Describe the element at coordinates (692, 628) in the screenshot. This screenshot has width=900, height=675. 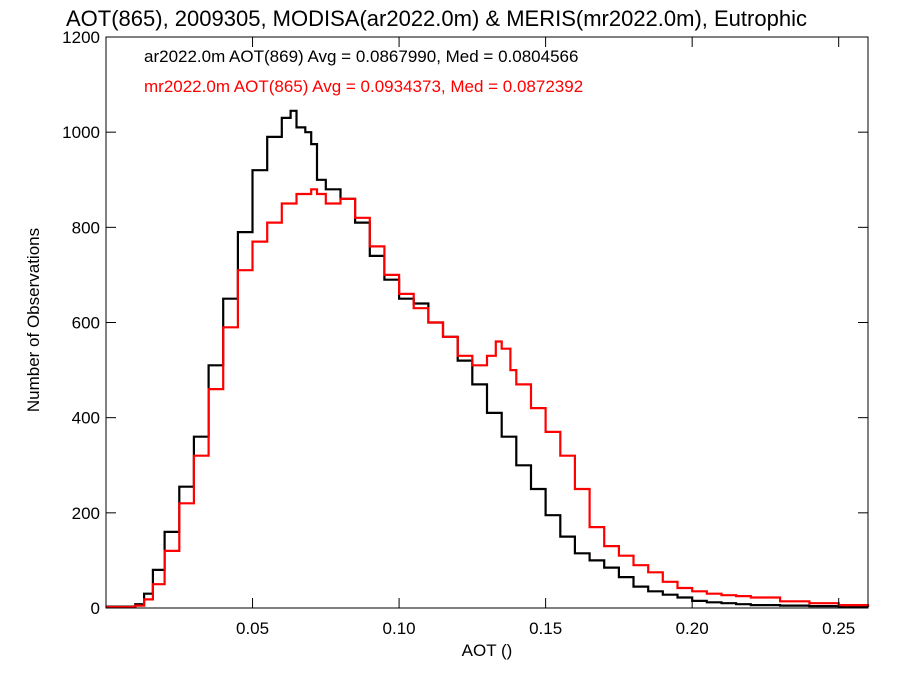
I see `x-tick-label: 0.20` at that location.